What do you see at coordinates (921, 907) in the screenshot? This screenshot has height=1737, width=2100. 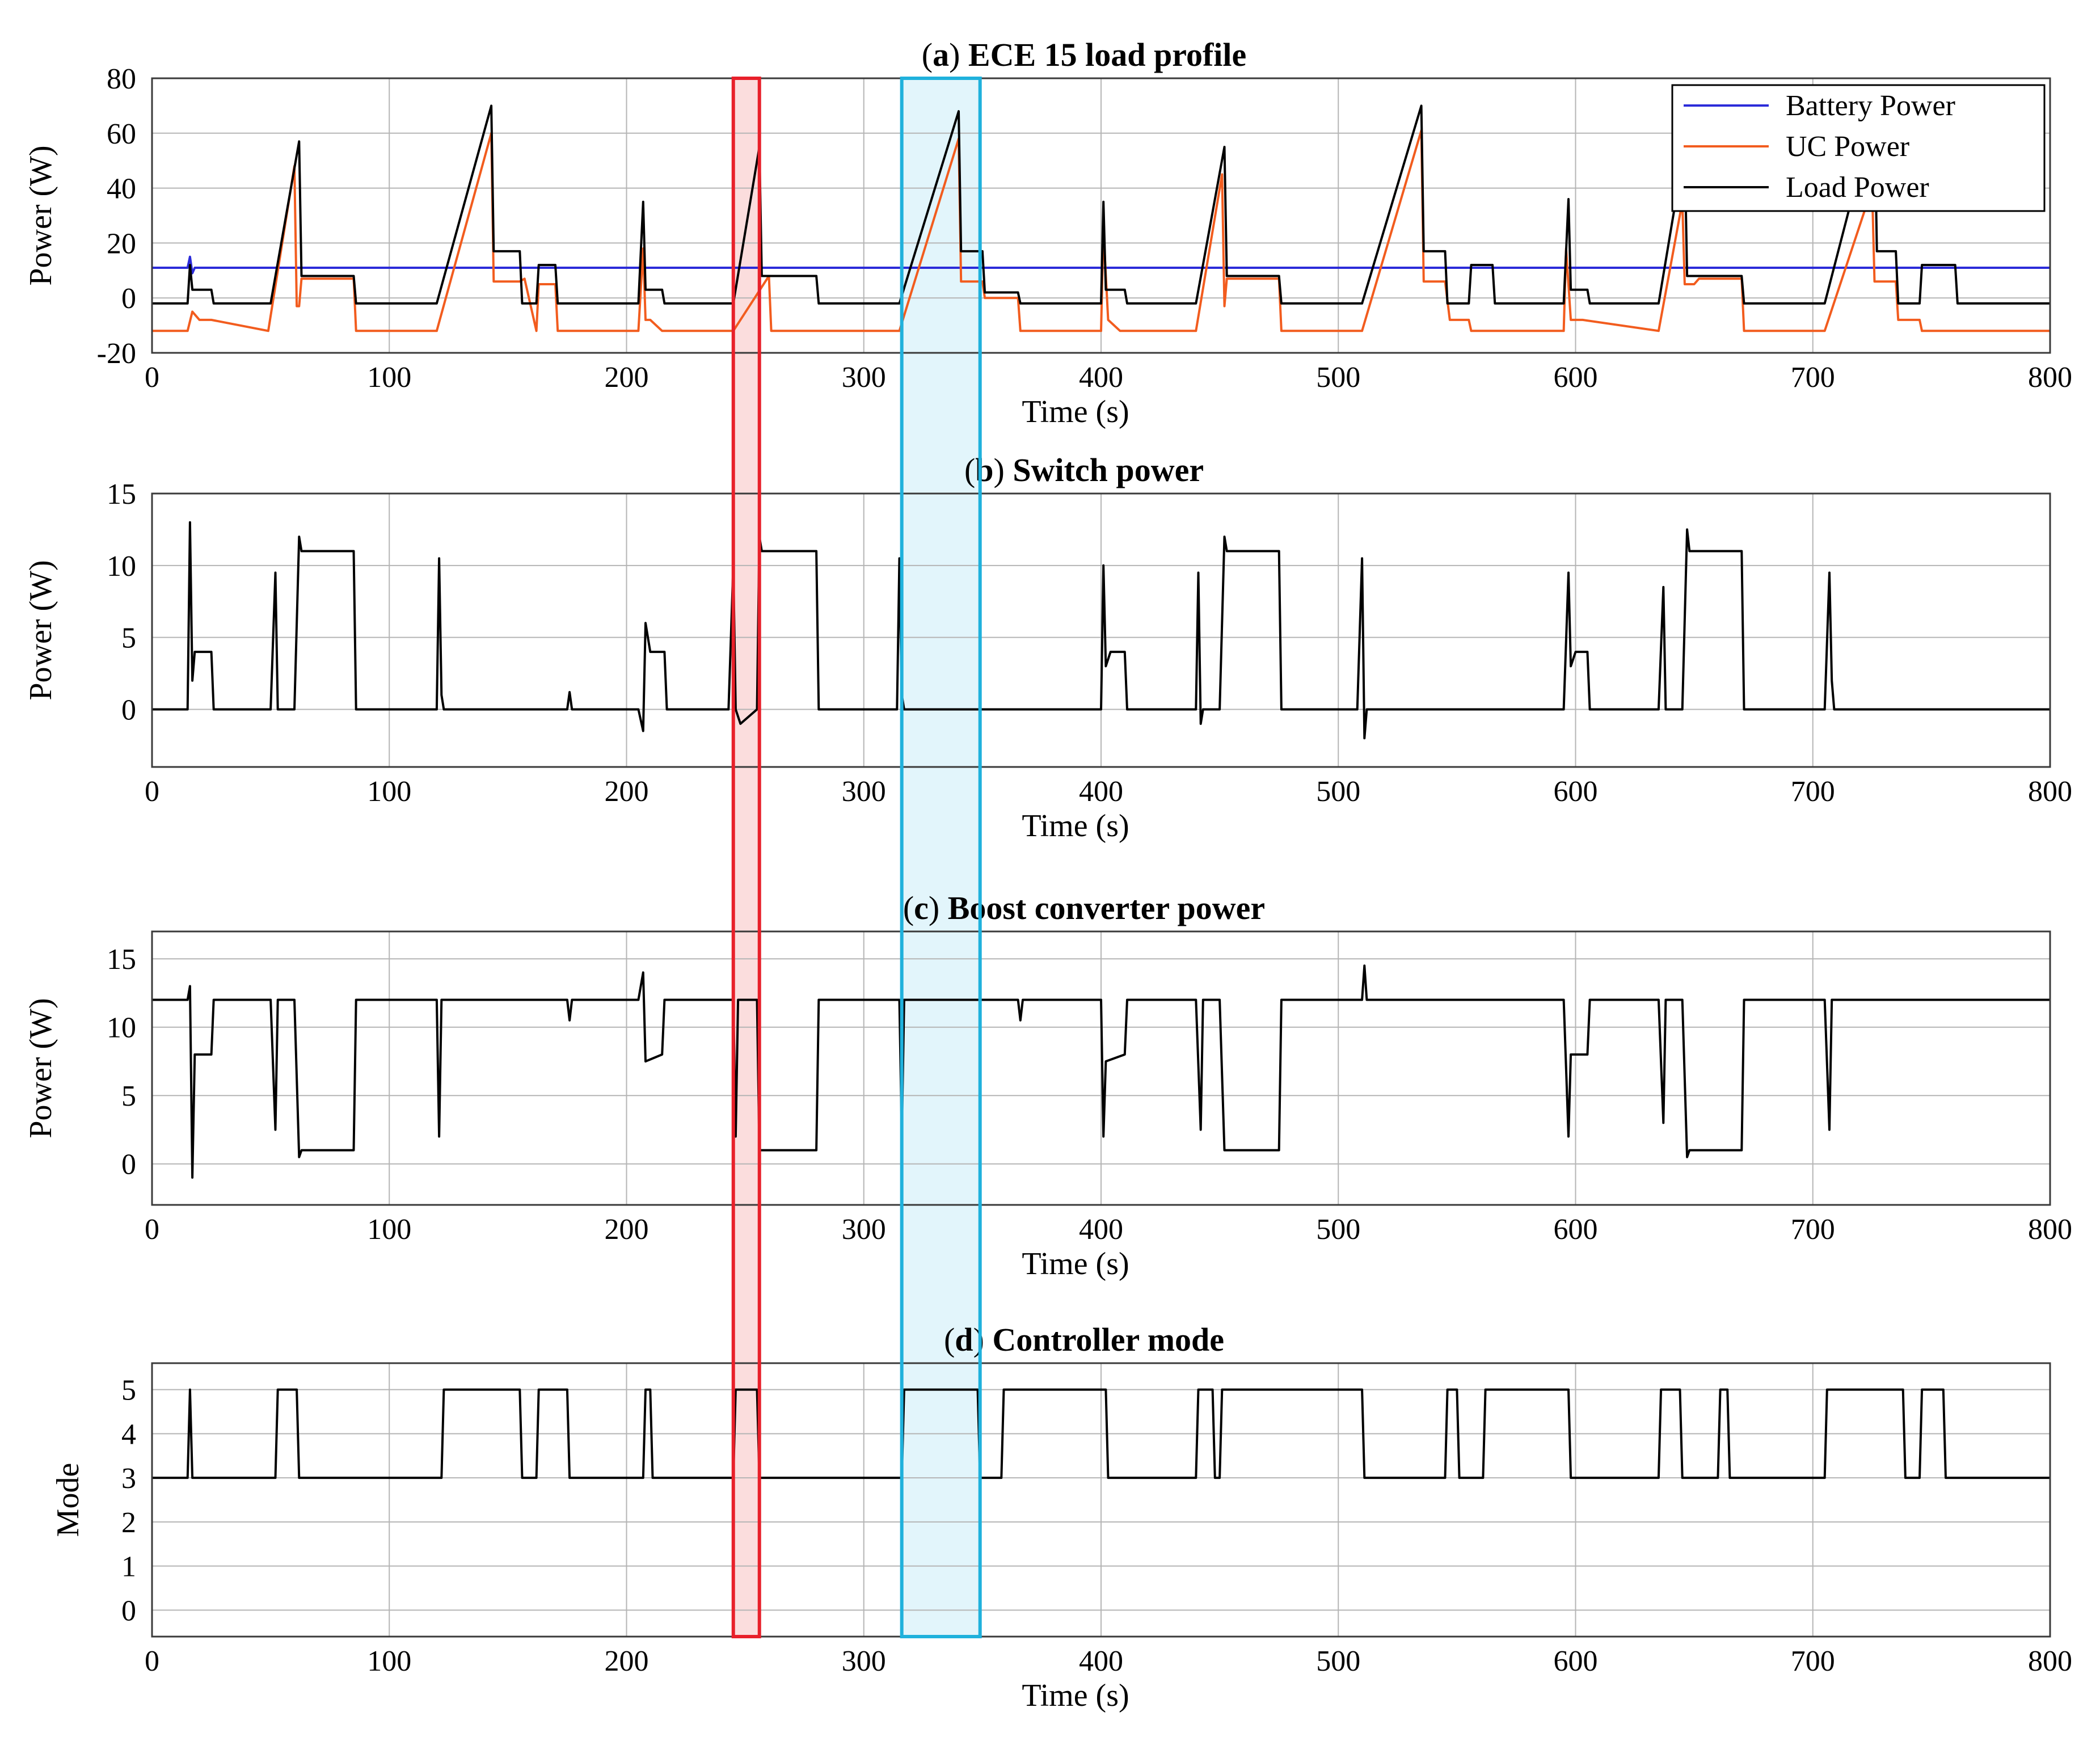 I see `panel-letter: c` at bounding box center [921, 907].